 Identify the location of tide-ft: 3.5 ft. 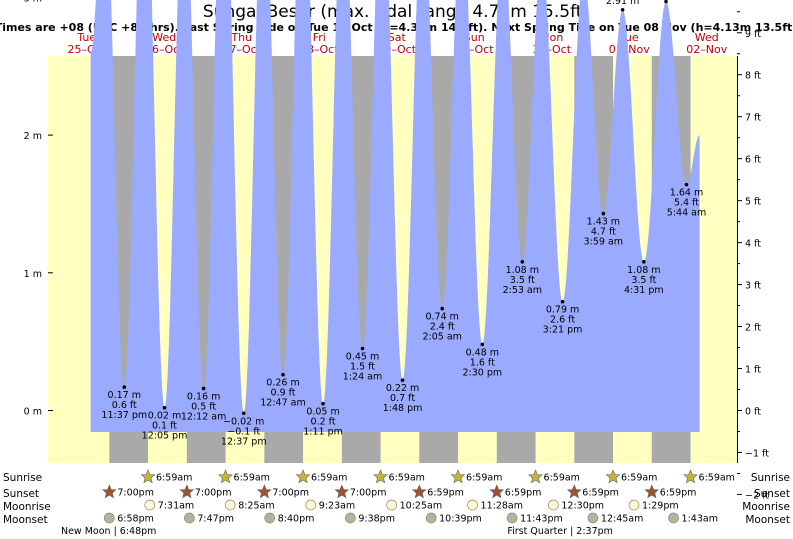
(522, 280).